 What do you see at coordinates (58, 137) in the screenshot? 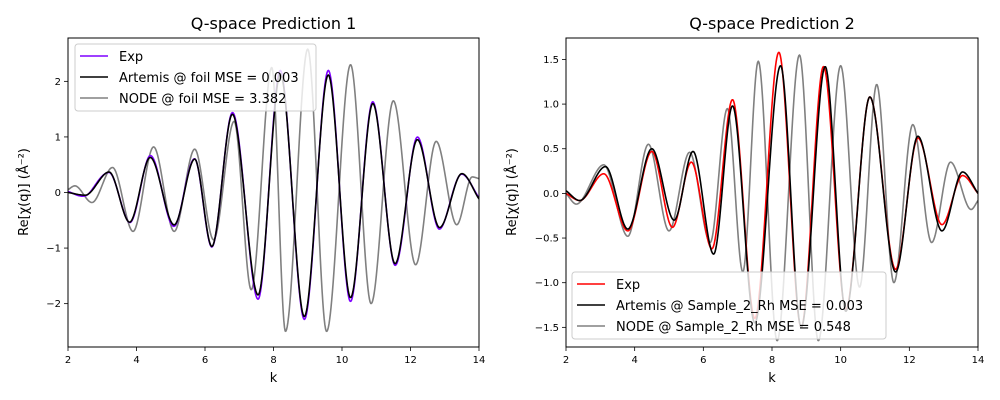
I see `y-tick-label: 1` at bounding box center [58, 137].